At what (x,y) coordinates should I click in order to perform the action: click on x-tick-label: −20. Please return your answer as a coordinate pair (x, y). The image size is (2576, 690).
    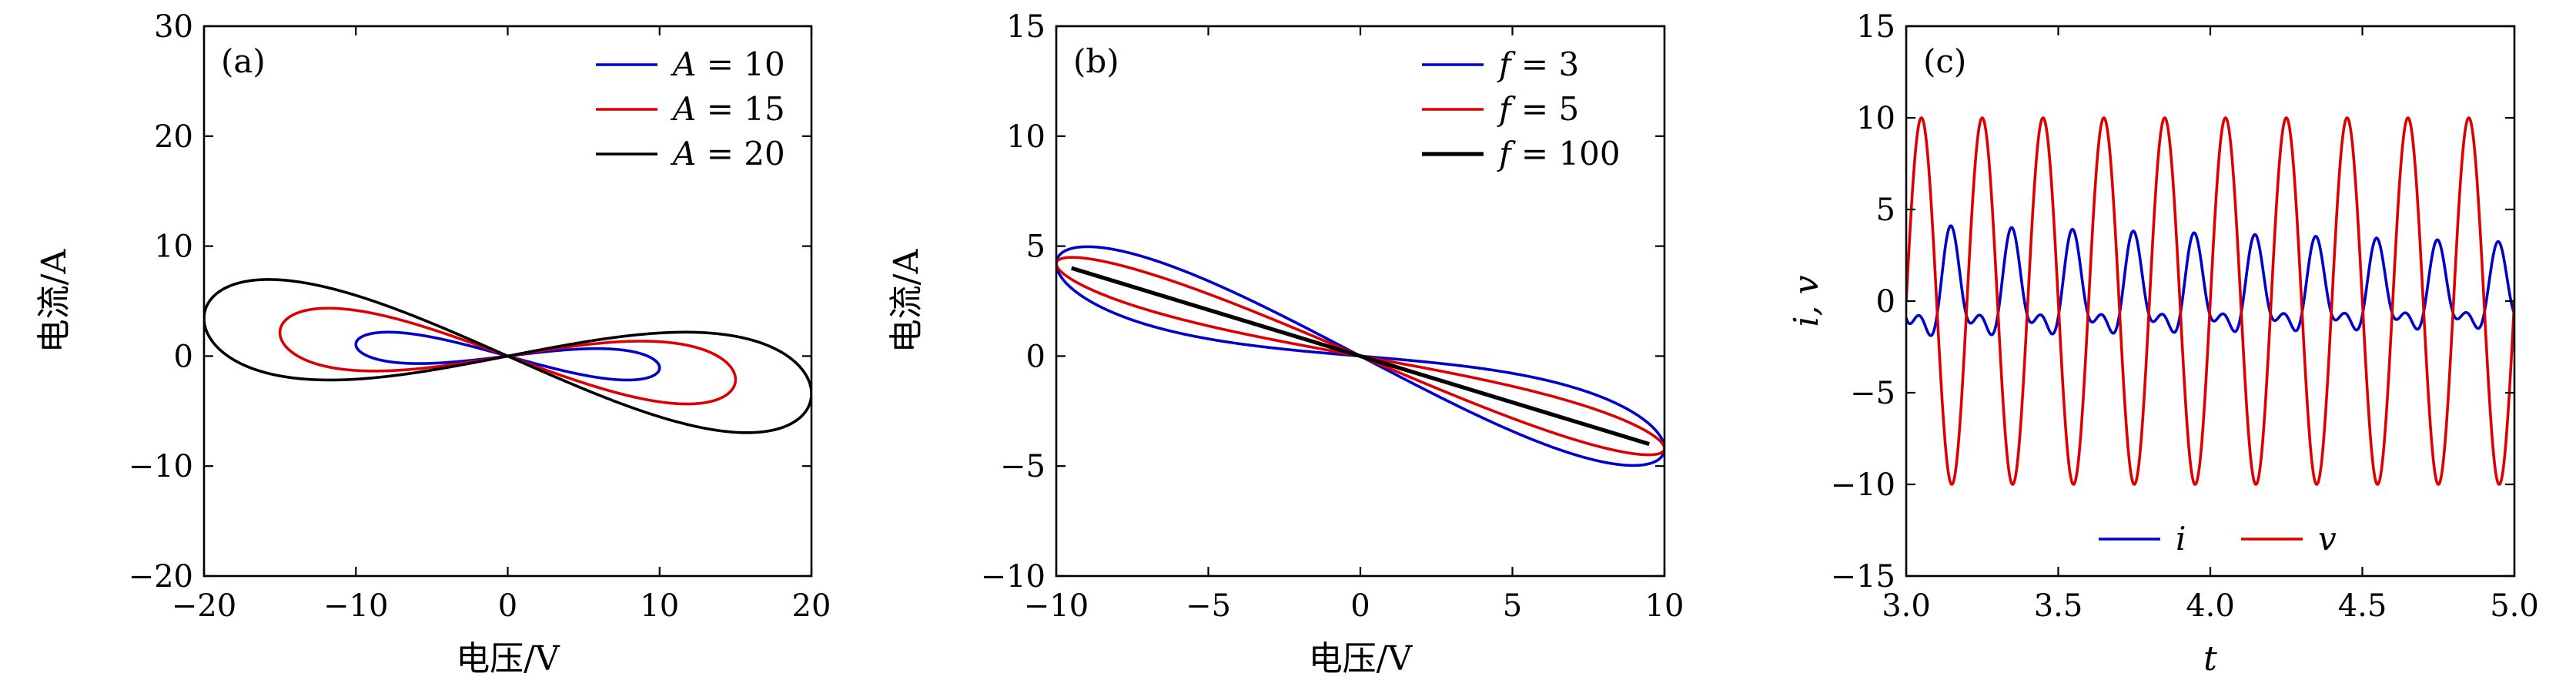
    Looking at the image, I should click on (204, 606).